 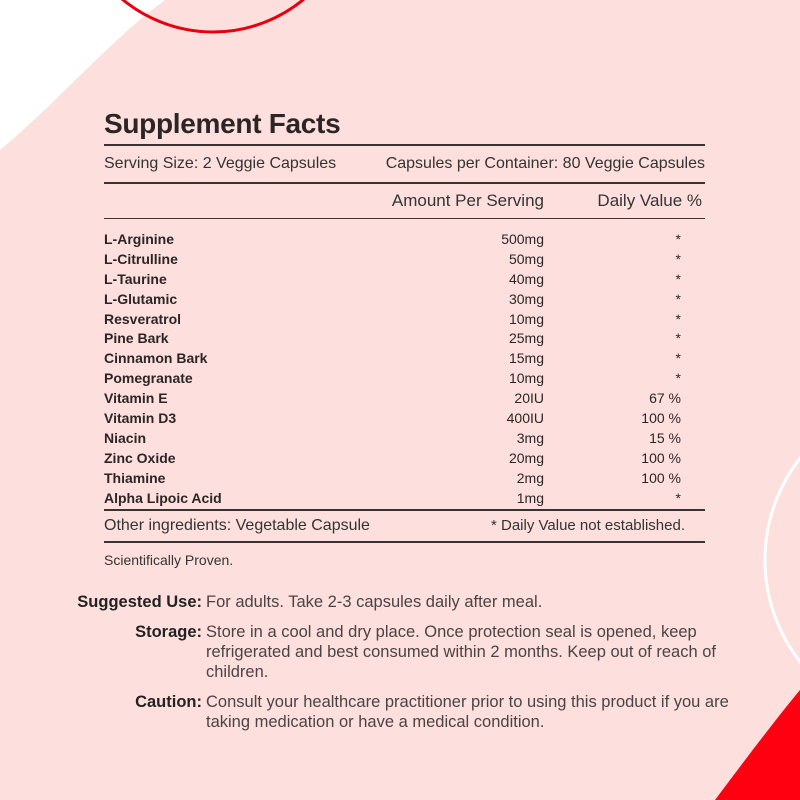 I want to click on ingredient-name: Pine Bark, so click(x=136, y=338).